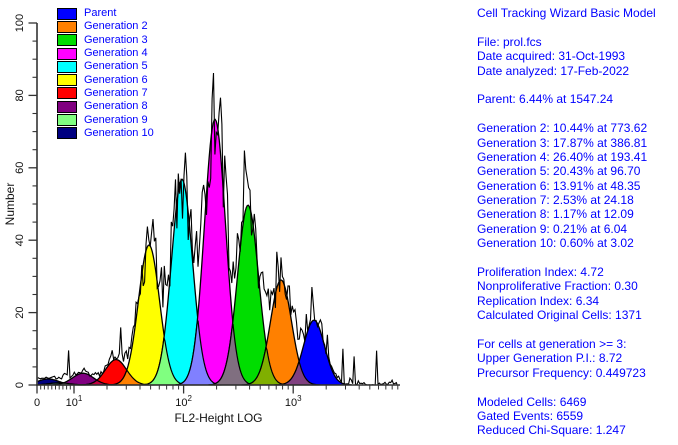 Image resolution: width=678 pixels, height=445 pixels. Describe the element at coordinates (116, 39) in the screenshot. I see `legend-label: Generation 3` at that location.